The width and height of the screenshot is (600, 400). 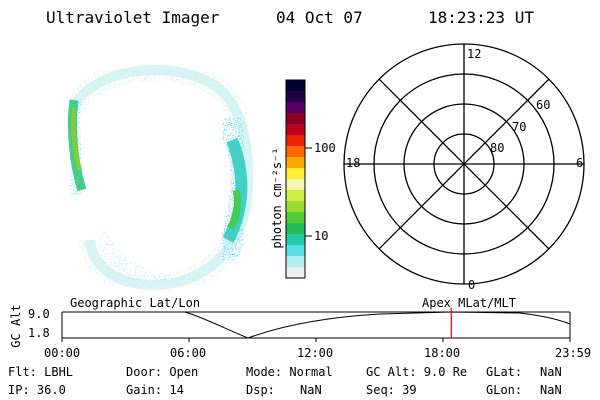 What do you see at coordinates (543, 105) in the screenshot?
I see `lat-label-60: 60` at bounding box center [543, 105].